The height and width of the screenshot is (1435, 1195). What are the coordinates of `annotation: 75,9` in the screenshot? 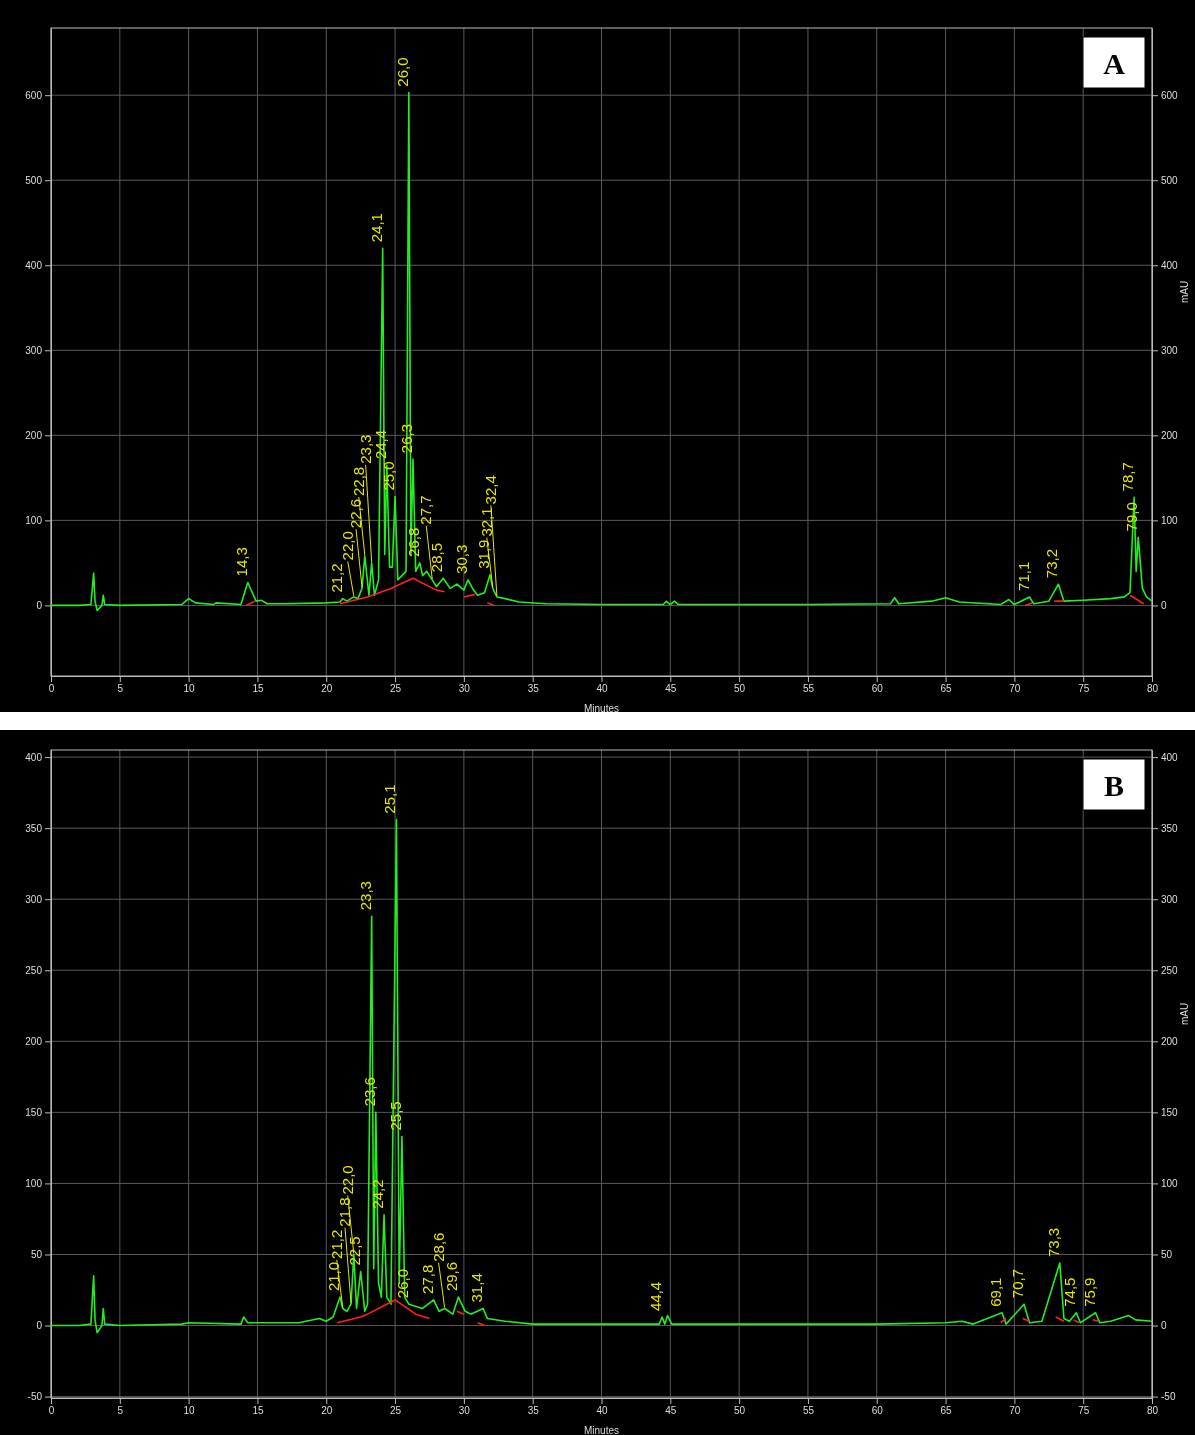 It's located at (1089, 1292).